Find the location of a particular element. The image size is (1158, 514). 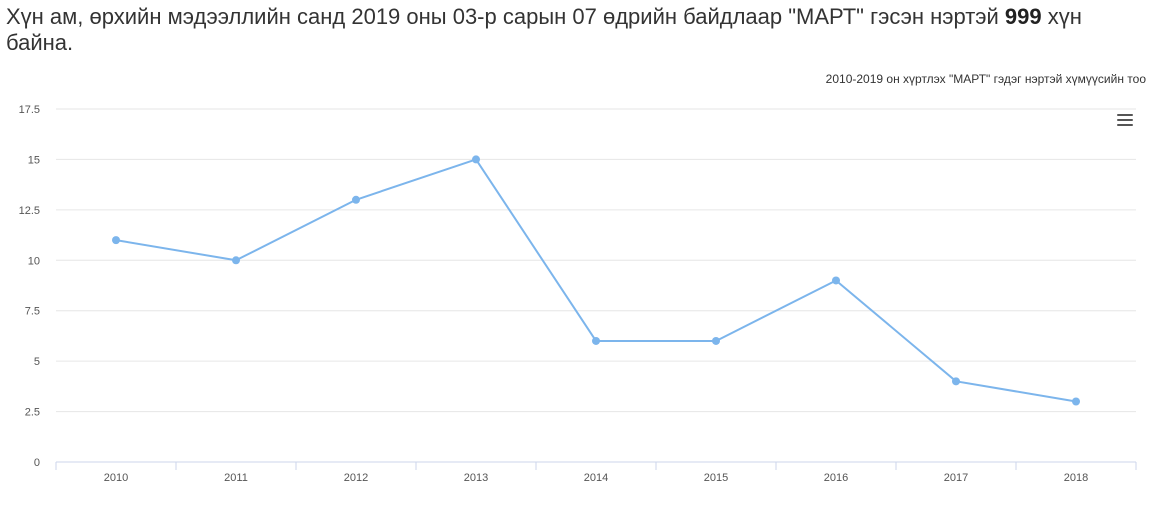

headline-count: 999 is located at coordinates (1023, 16).